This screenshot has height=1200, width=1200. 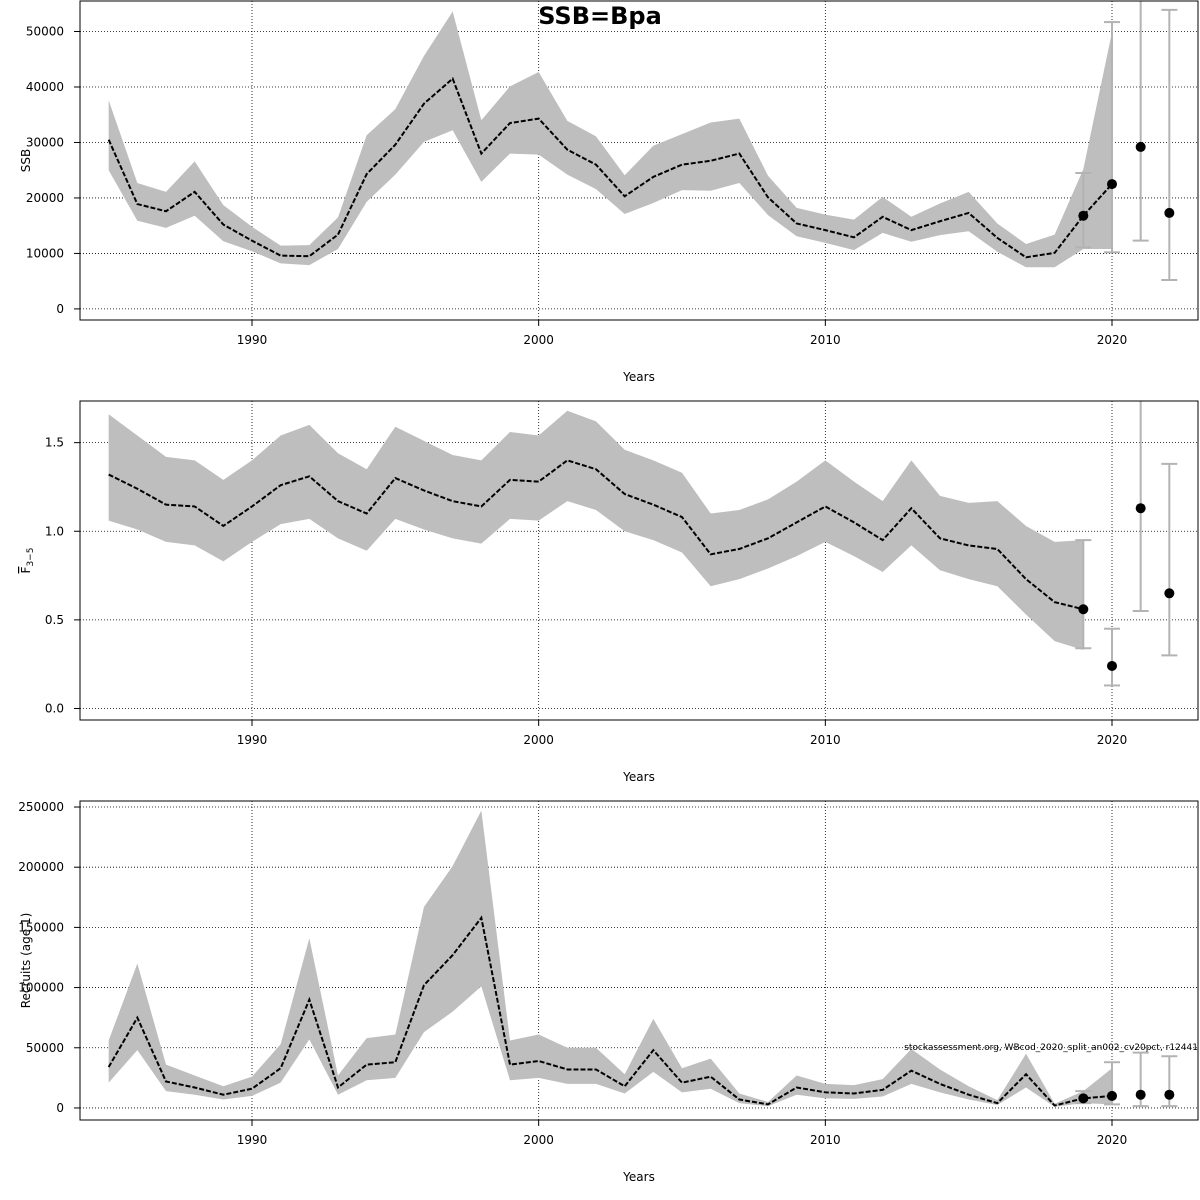 I want to click on y-tick-label: 40000, so click(x=45, y=87).